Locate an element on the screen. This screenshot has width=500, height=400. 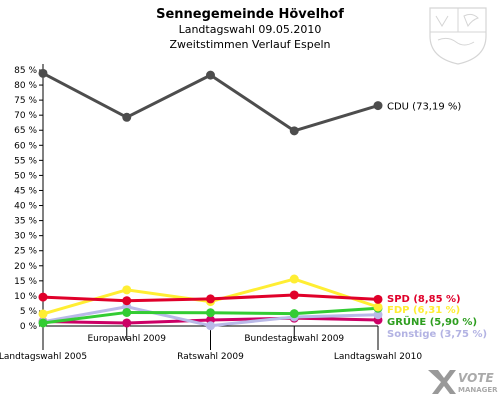
chart-subtitle-1: Landtagswahl 09.05.2010 is located at coordinates (250, 29).